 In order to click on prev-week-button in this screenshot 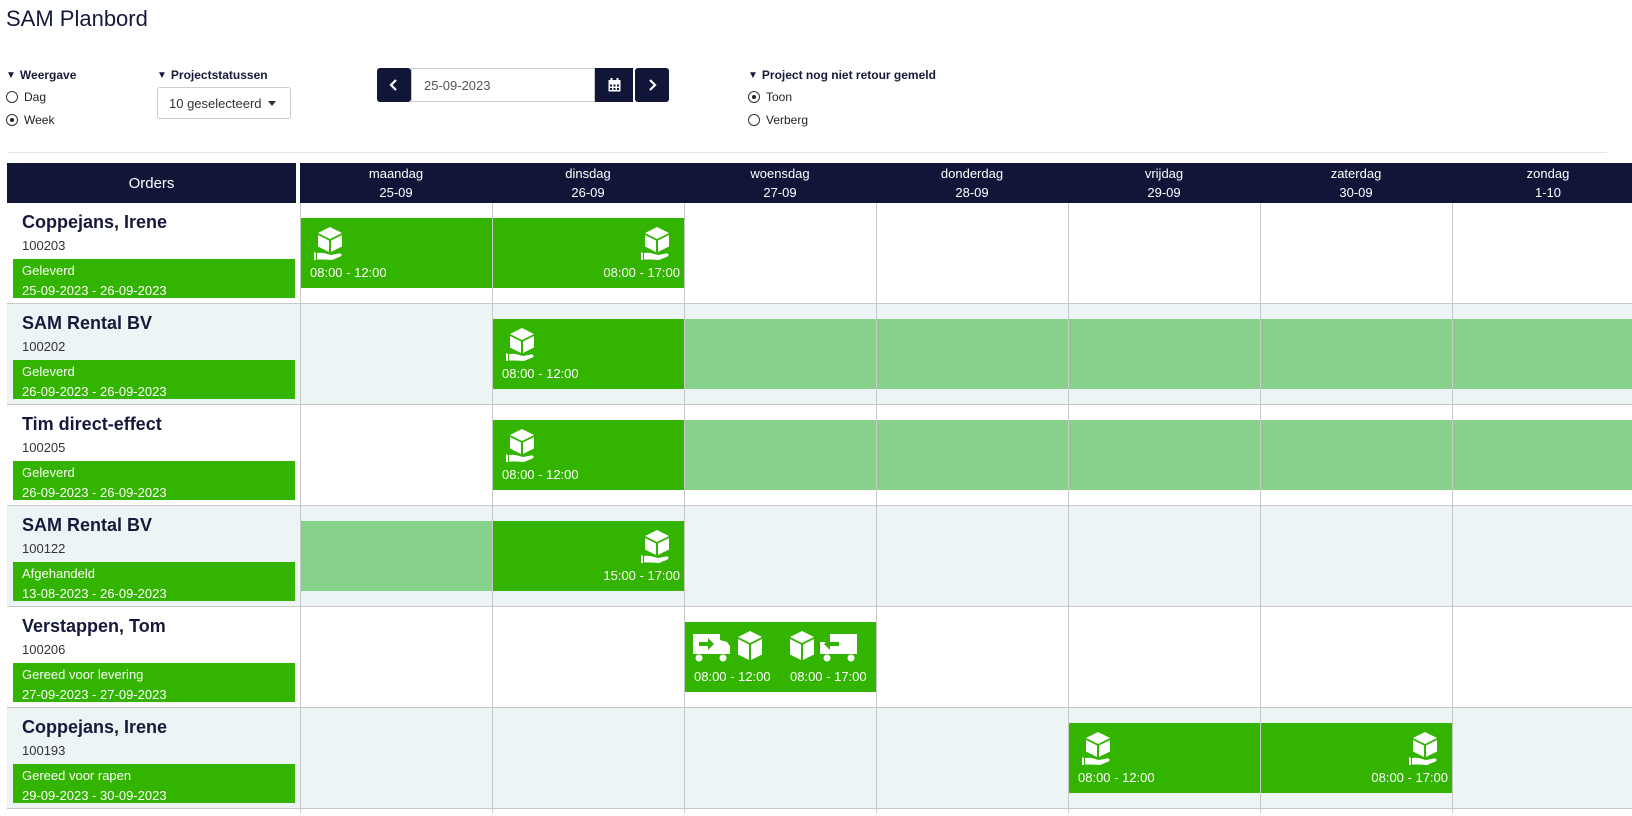, I will do `click(394, 85)`.